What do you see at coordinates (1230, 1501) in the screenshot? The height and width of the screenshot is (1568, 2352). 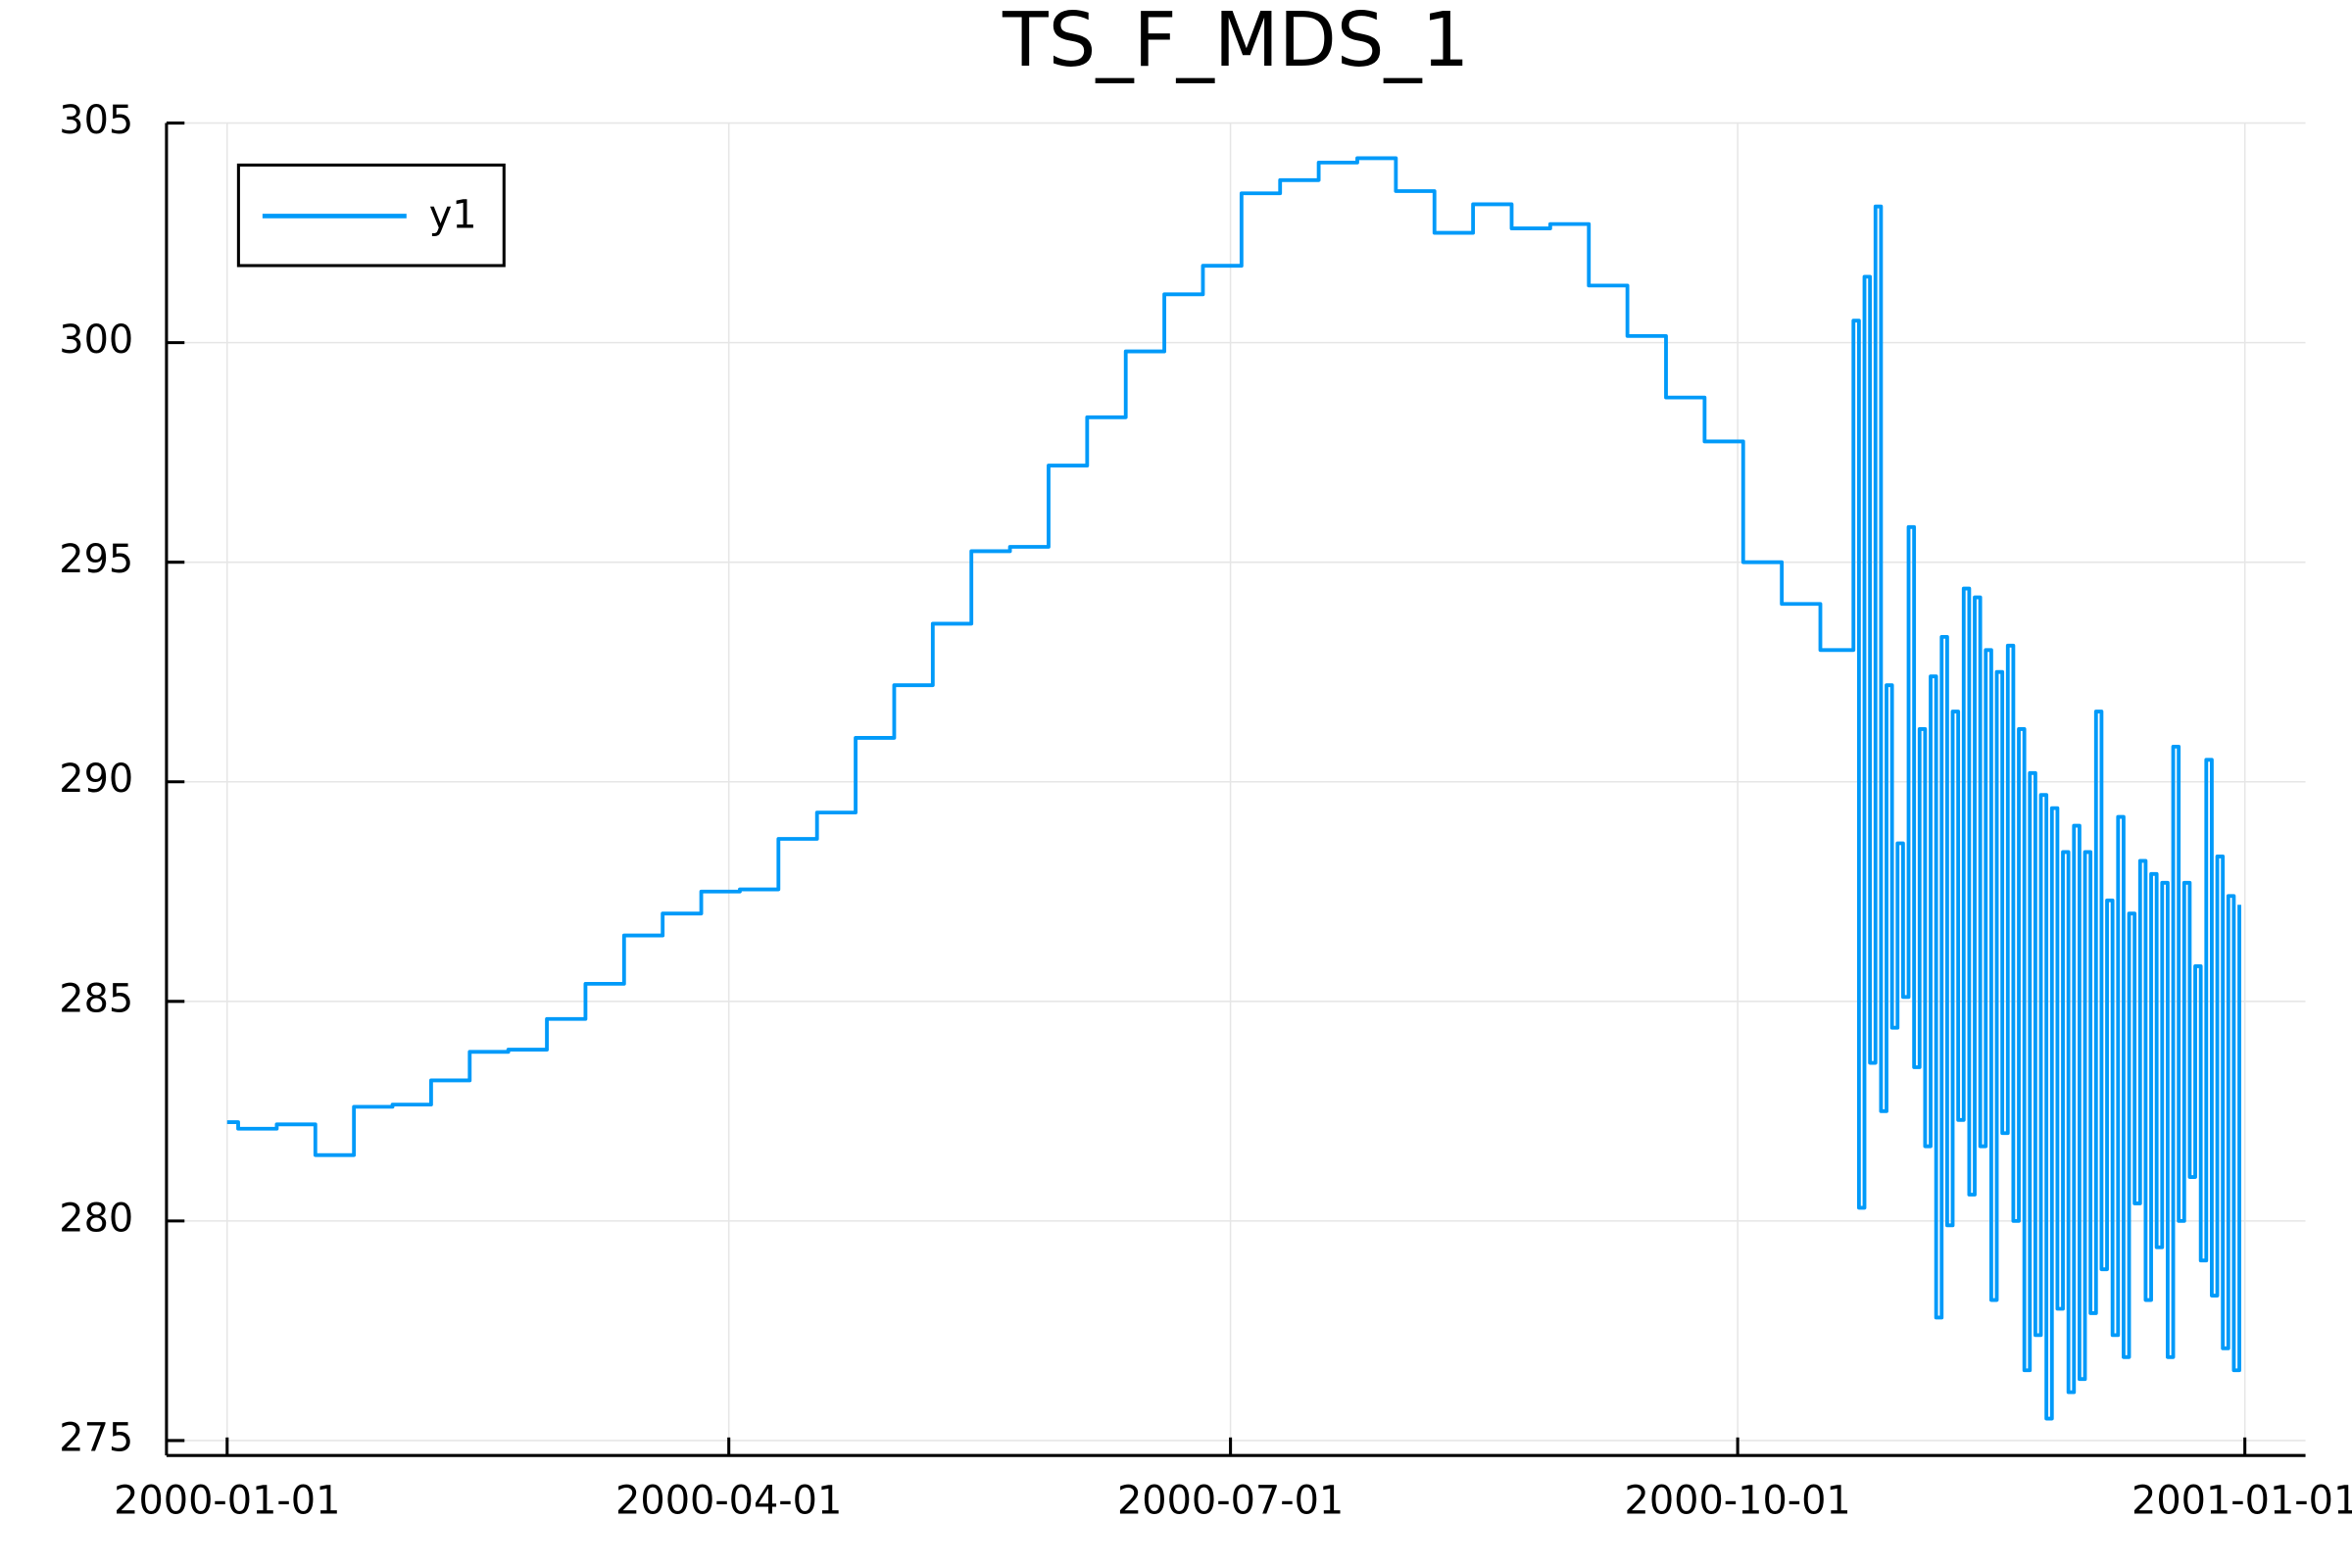 I see `x-tick-label: 2000-07-01` at bounding box center [1230, 1501].